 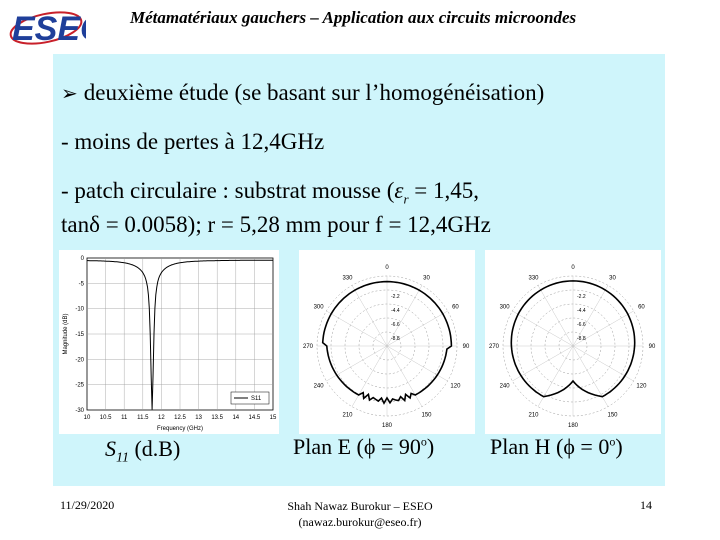 What do you see at coordinates (527, 446) in the screenshot?
I see `hplane-caption-a: Plan H (` at bounding box center [527, 446].